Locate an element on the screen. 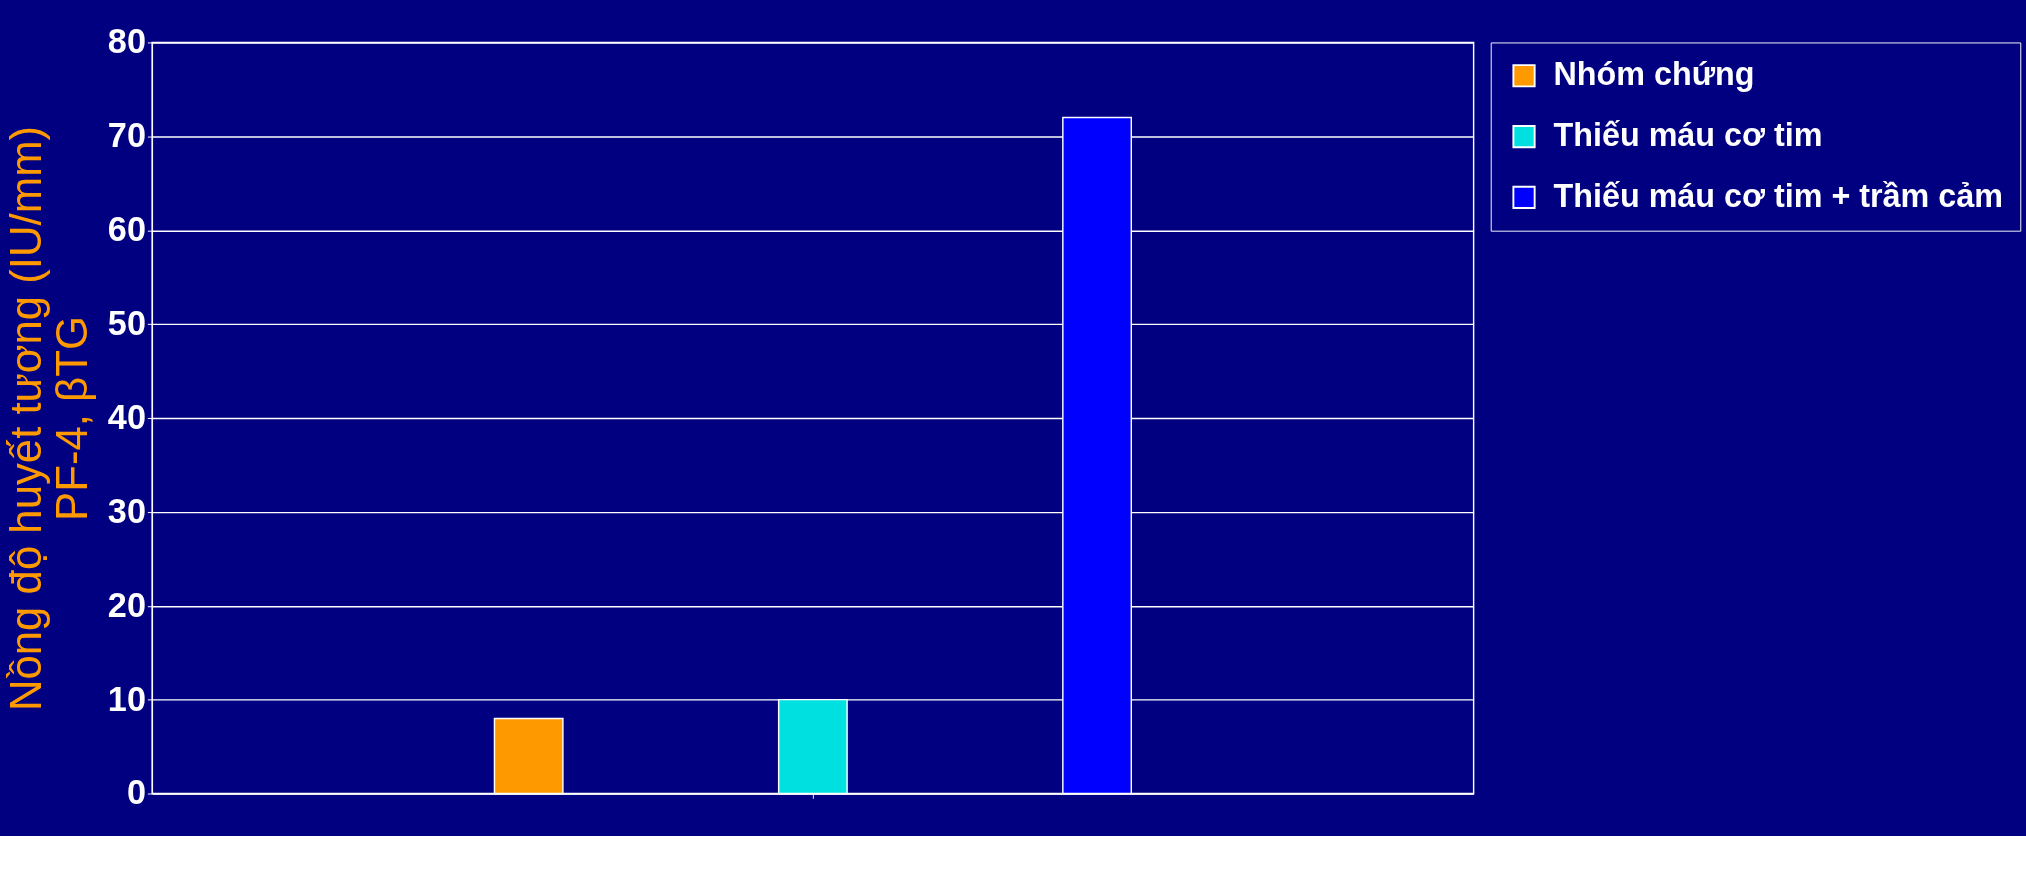 This screenshot has height=882, width=2026. y-tick-label: 50 is located at coordinates (126, 323).